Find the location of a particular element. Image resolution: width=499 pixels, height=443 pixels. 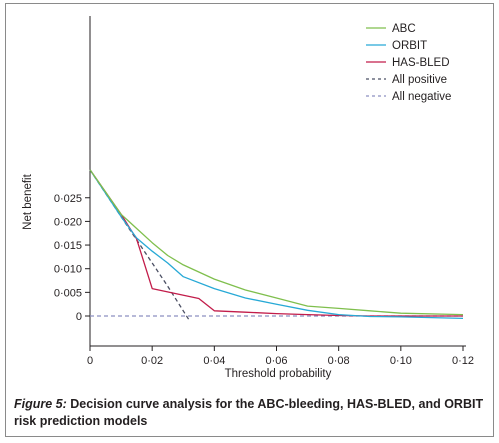

figure-caption-label: Figure 5: is located at coordinates (40, 404).